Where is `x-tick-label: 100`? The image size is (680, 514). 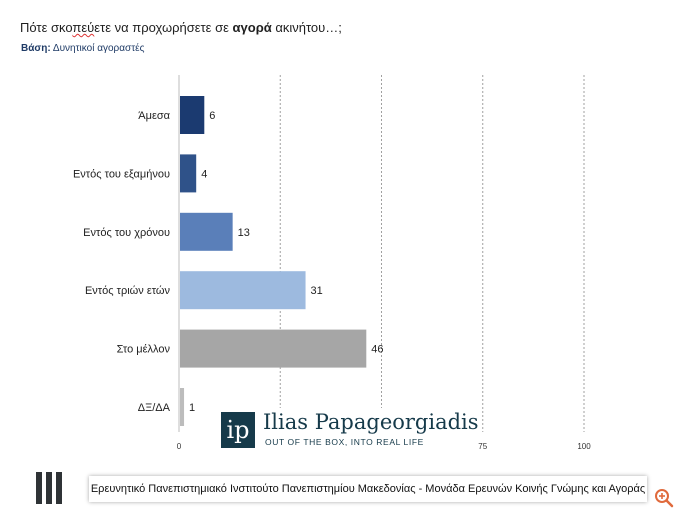
x-tick-label: 100 is located at coordinates (584, 446).